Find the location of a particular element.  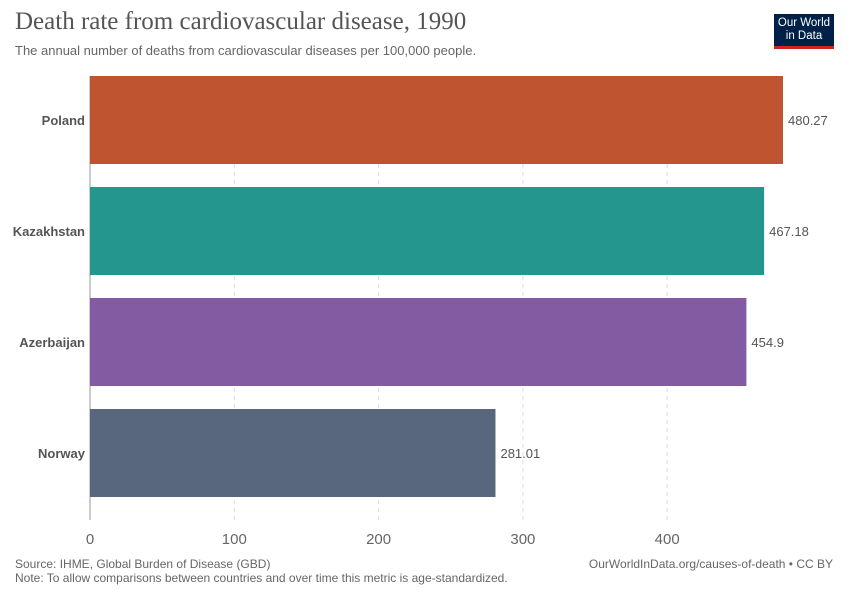

x-axis-ticks: 0 100 200 300 400 is located at coordinates (383, 539).